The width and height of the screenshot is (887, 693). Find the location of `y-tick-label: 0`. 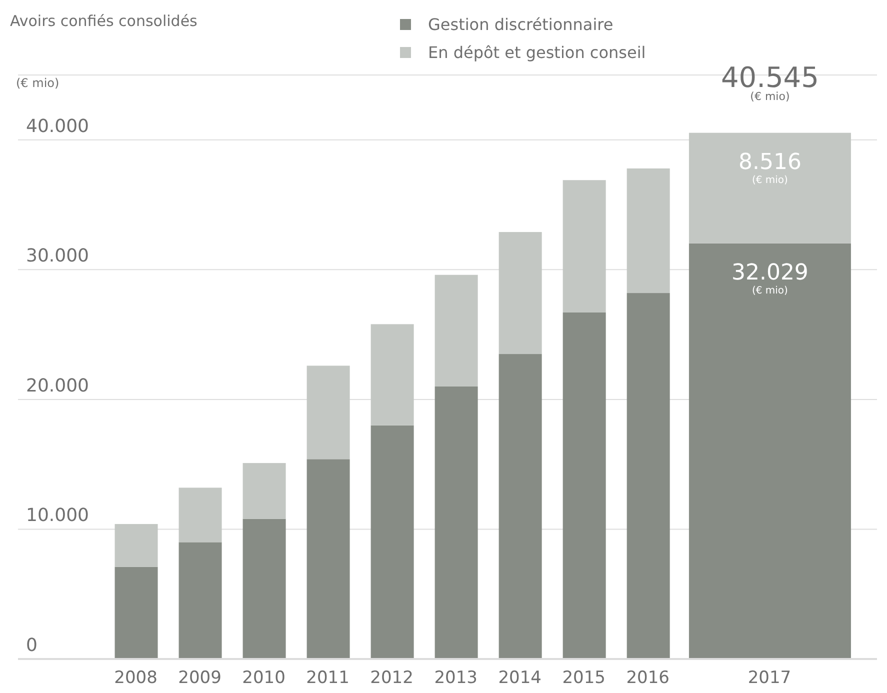

y-tick-label: 0 is located at coordinates (32, 645).